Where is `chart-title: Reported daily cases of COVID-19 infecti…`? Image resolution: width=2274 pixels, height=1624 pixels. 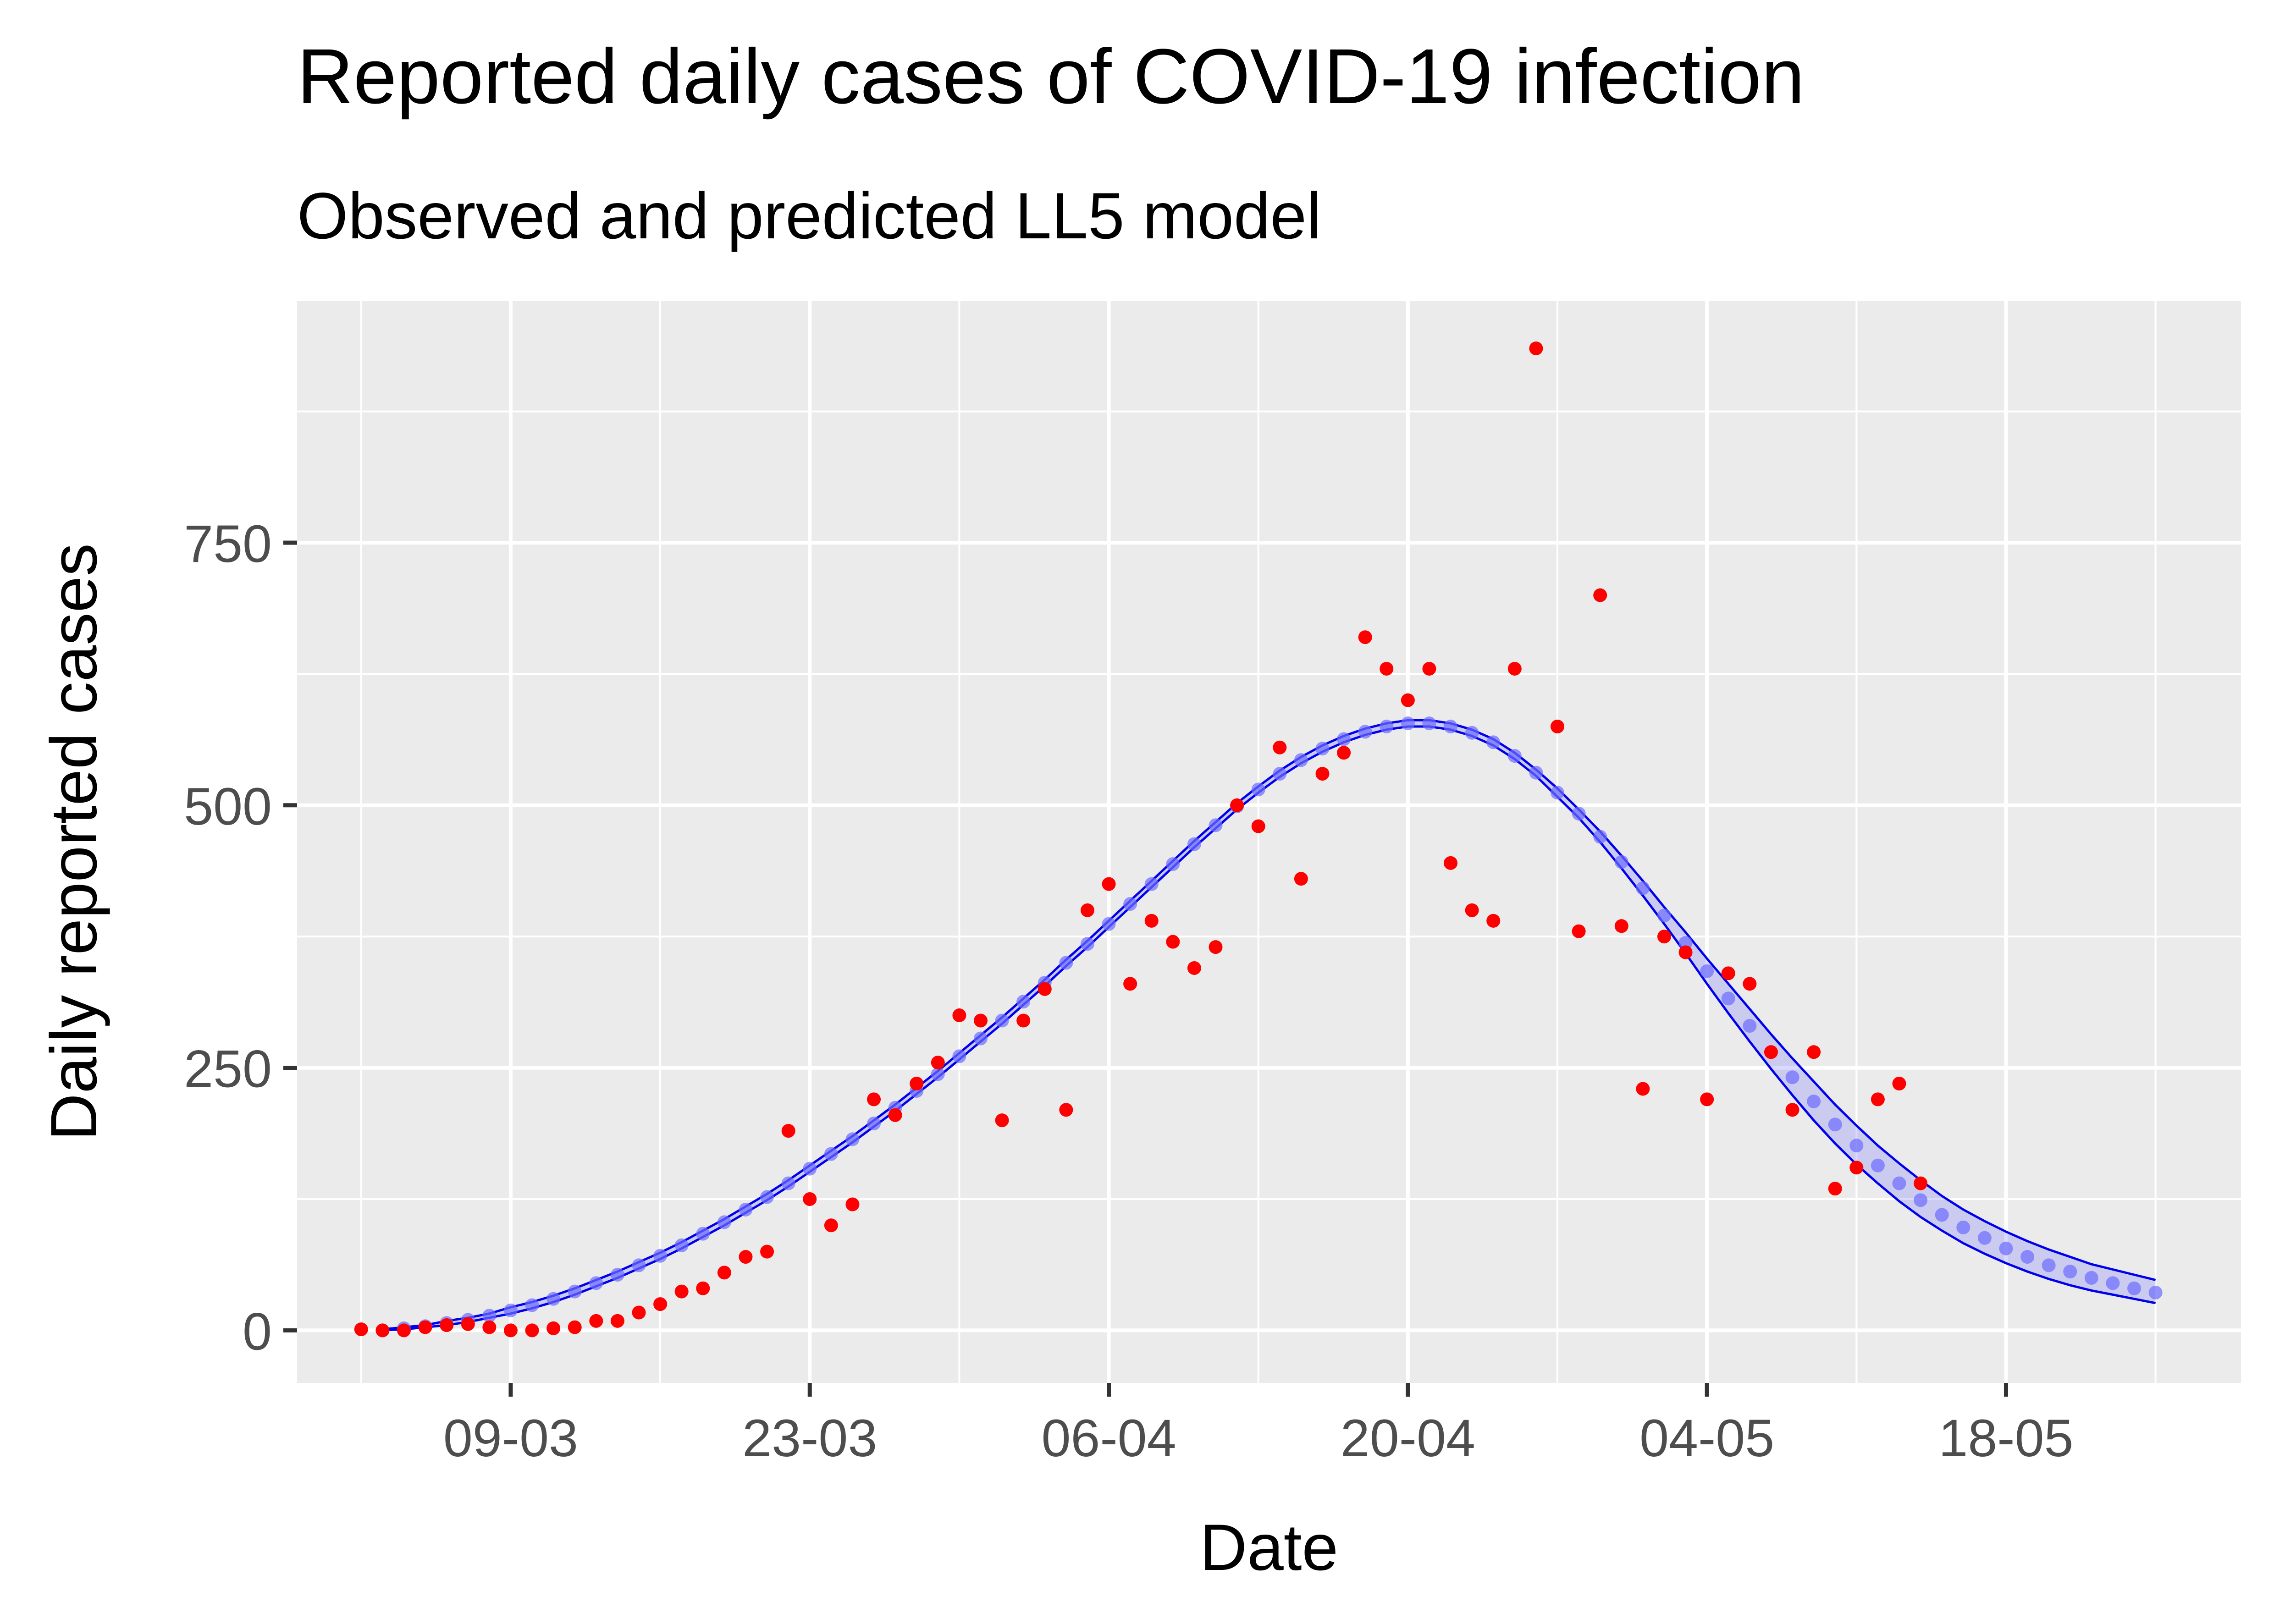
chart-title: Reported daily cases of COVID-19 infecti… is located at coordinates (1051, 76).